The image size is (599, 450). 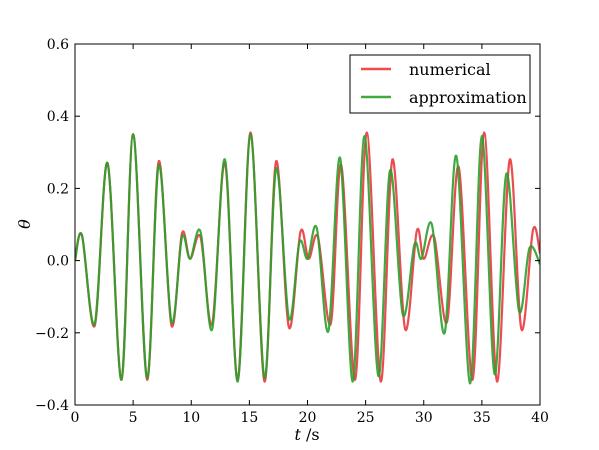 What do you see at coordinates (191, 418) in the screenshot?
I see `x-tick-label: 10` at bounding box center [191, 418].